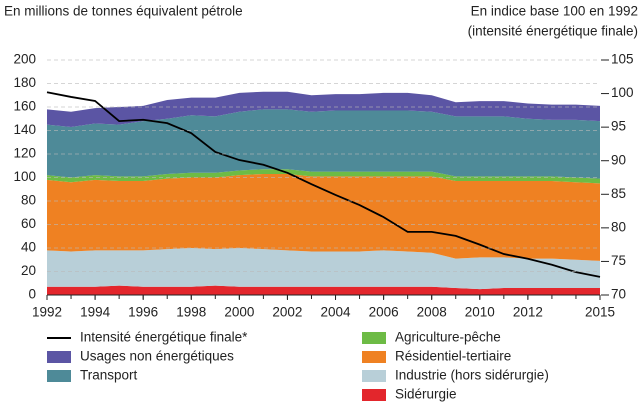 The image size is (643, 410). I want to click on y2-tick-label: 75, so click(618, 260).